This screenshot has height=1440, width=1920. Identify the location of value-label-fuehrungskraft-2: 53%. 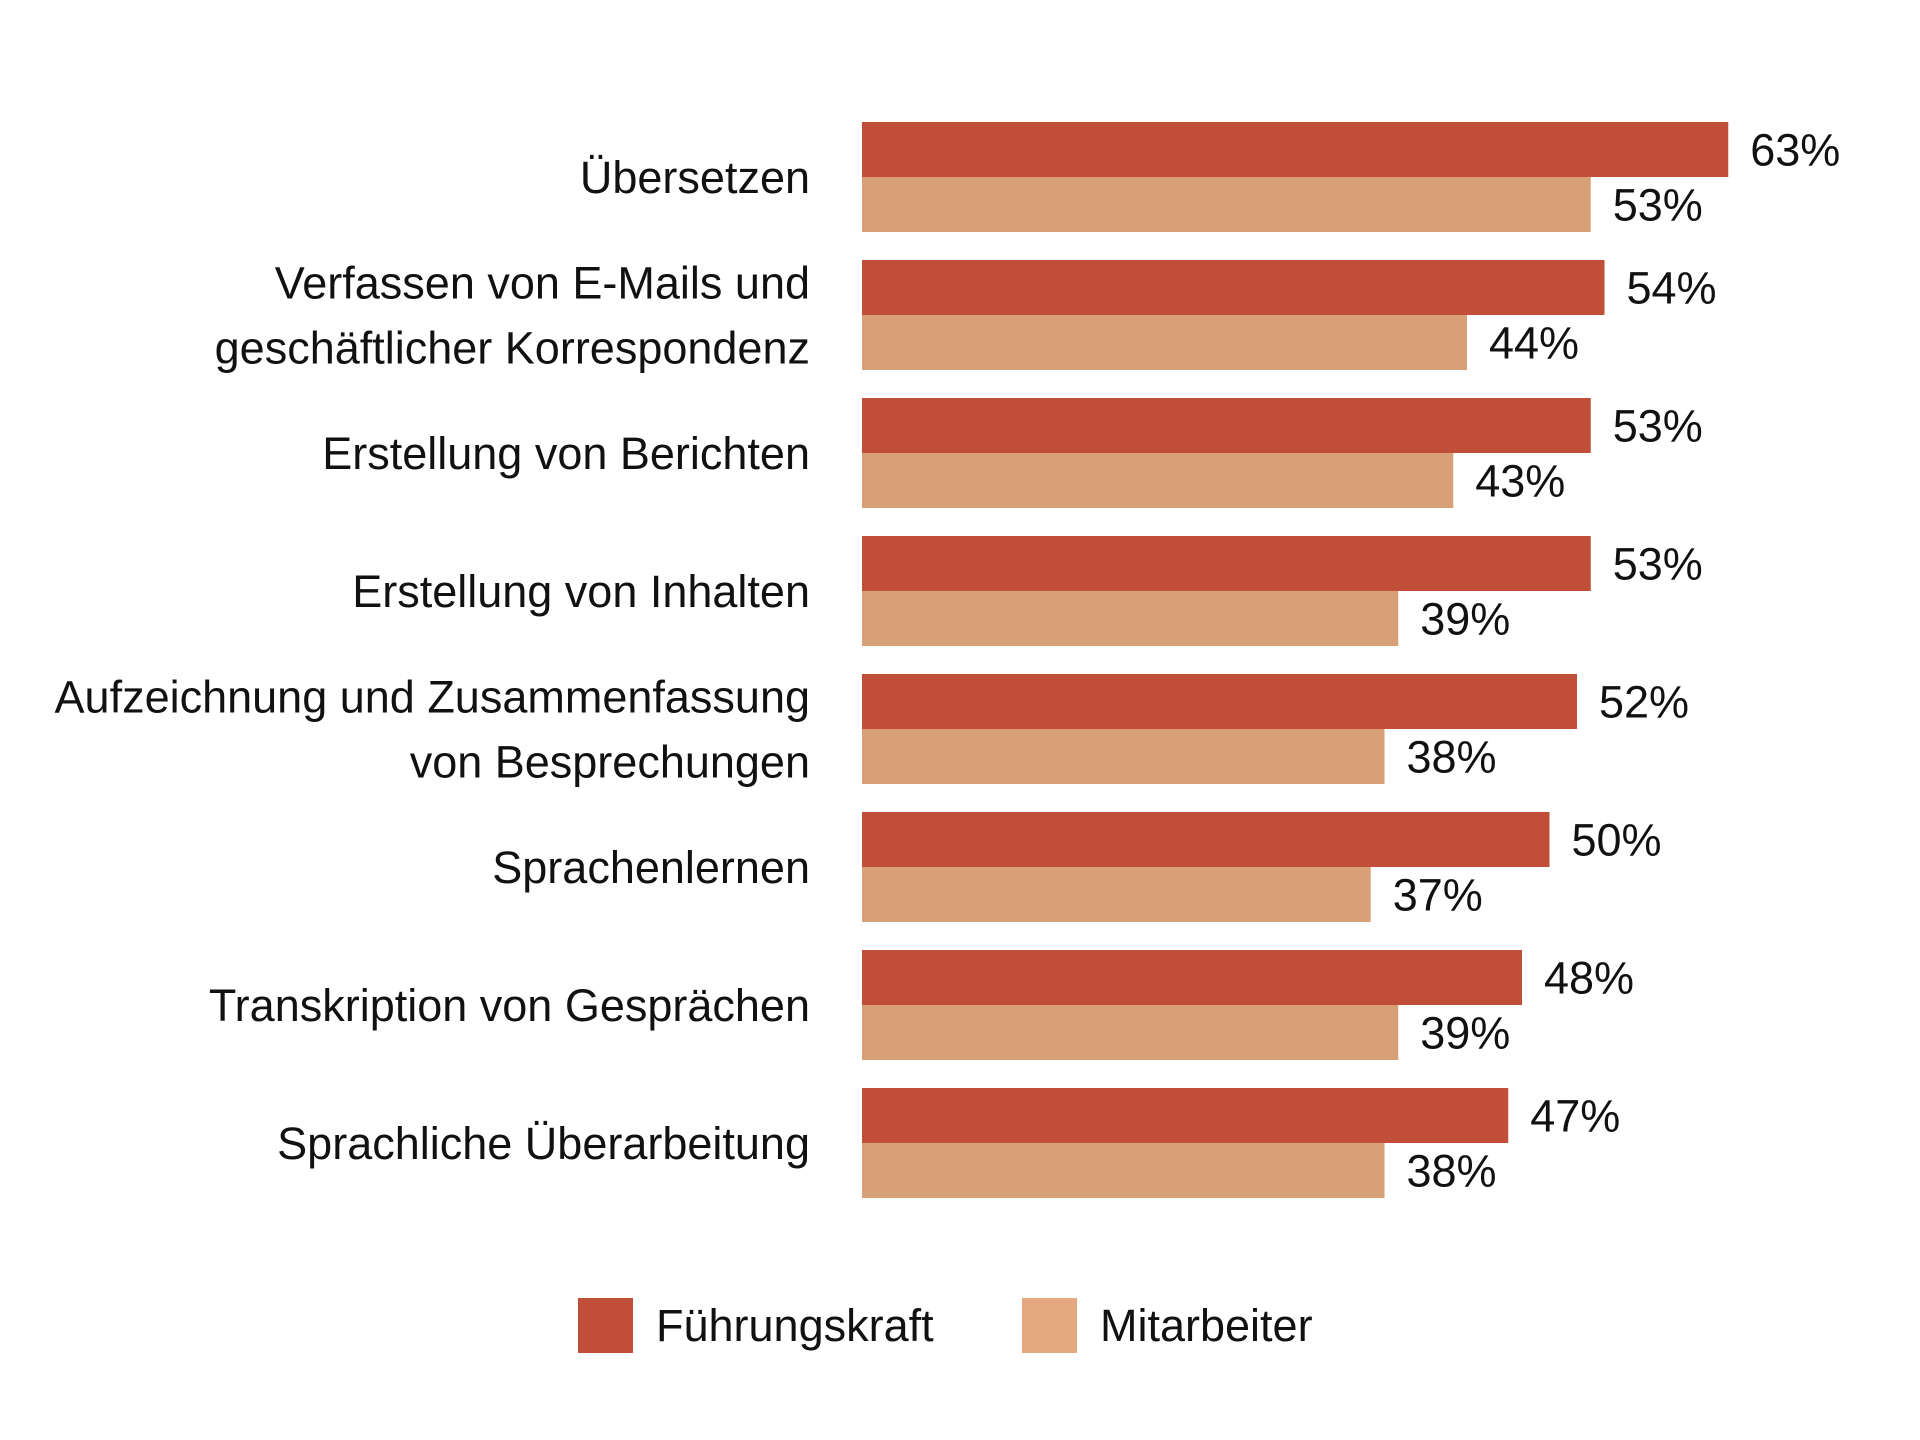
(1658, 426).